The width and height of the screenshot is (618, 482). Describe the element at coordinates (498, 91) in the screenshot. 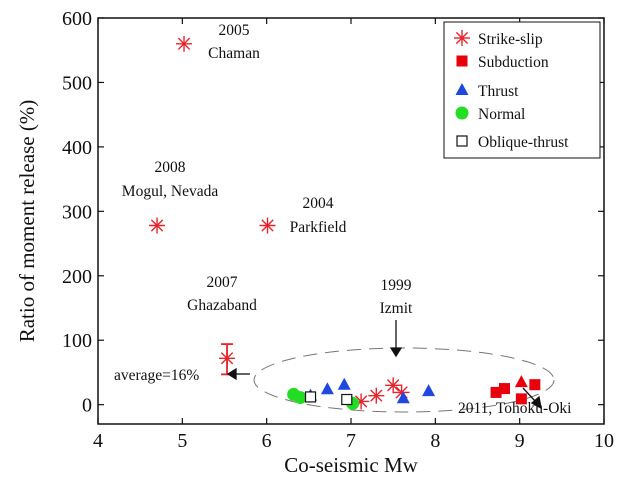

I see `legend-label-thrust: Thrust` at that location.